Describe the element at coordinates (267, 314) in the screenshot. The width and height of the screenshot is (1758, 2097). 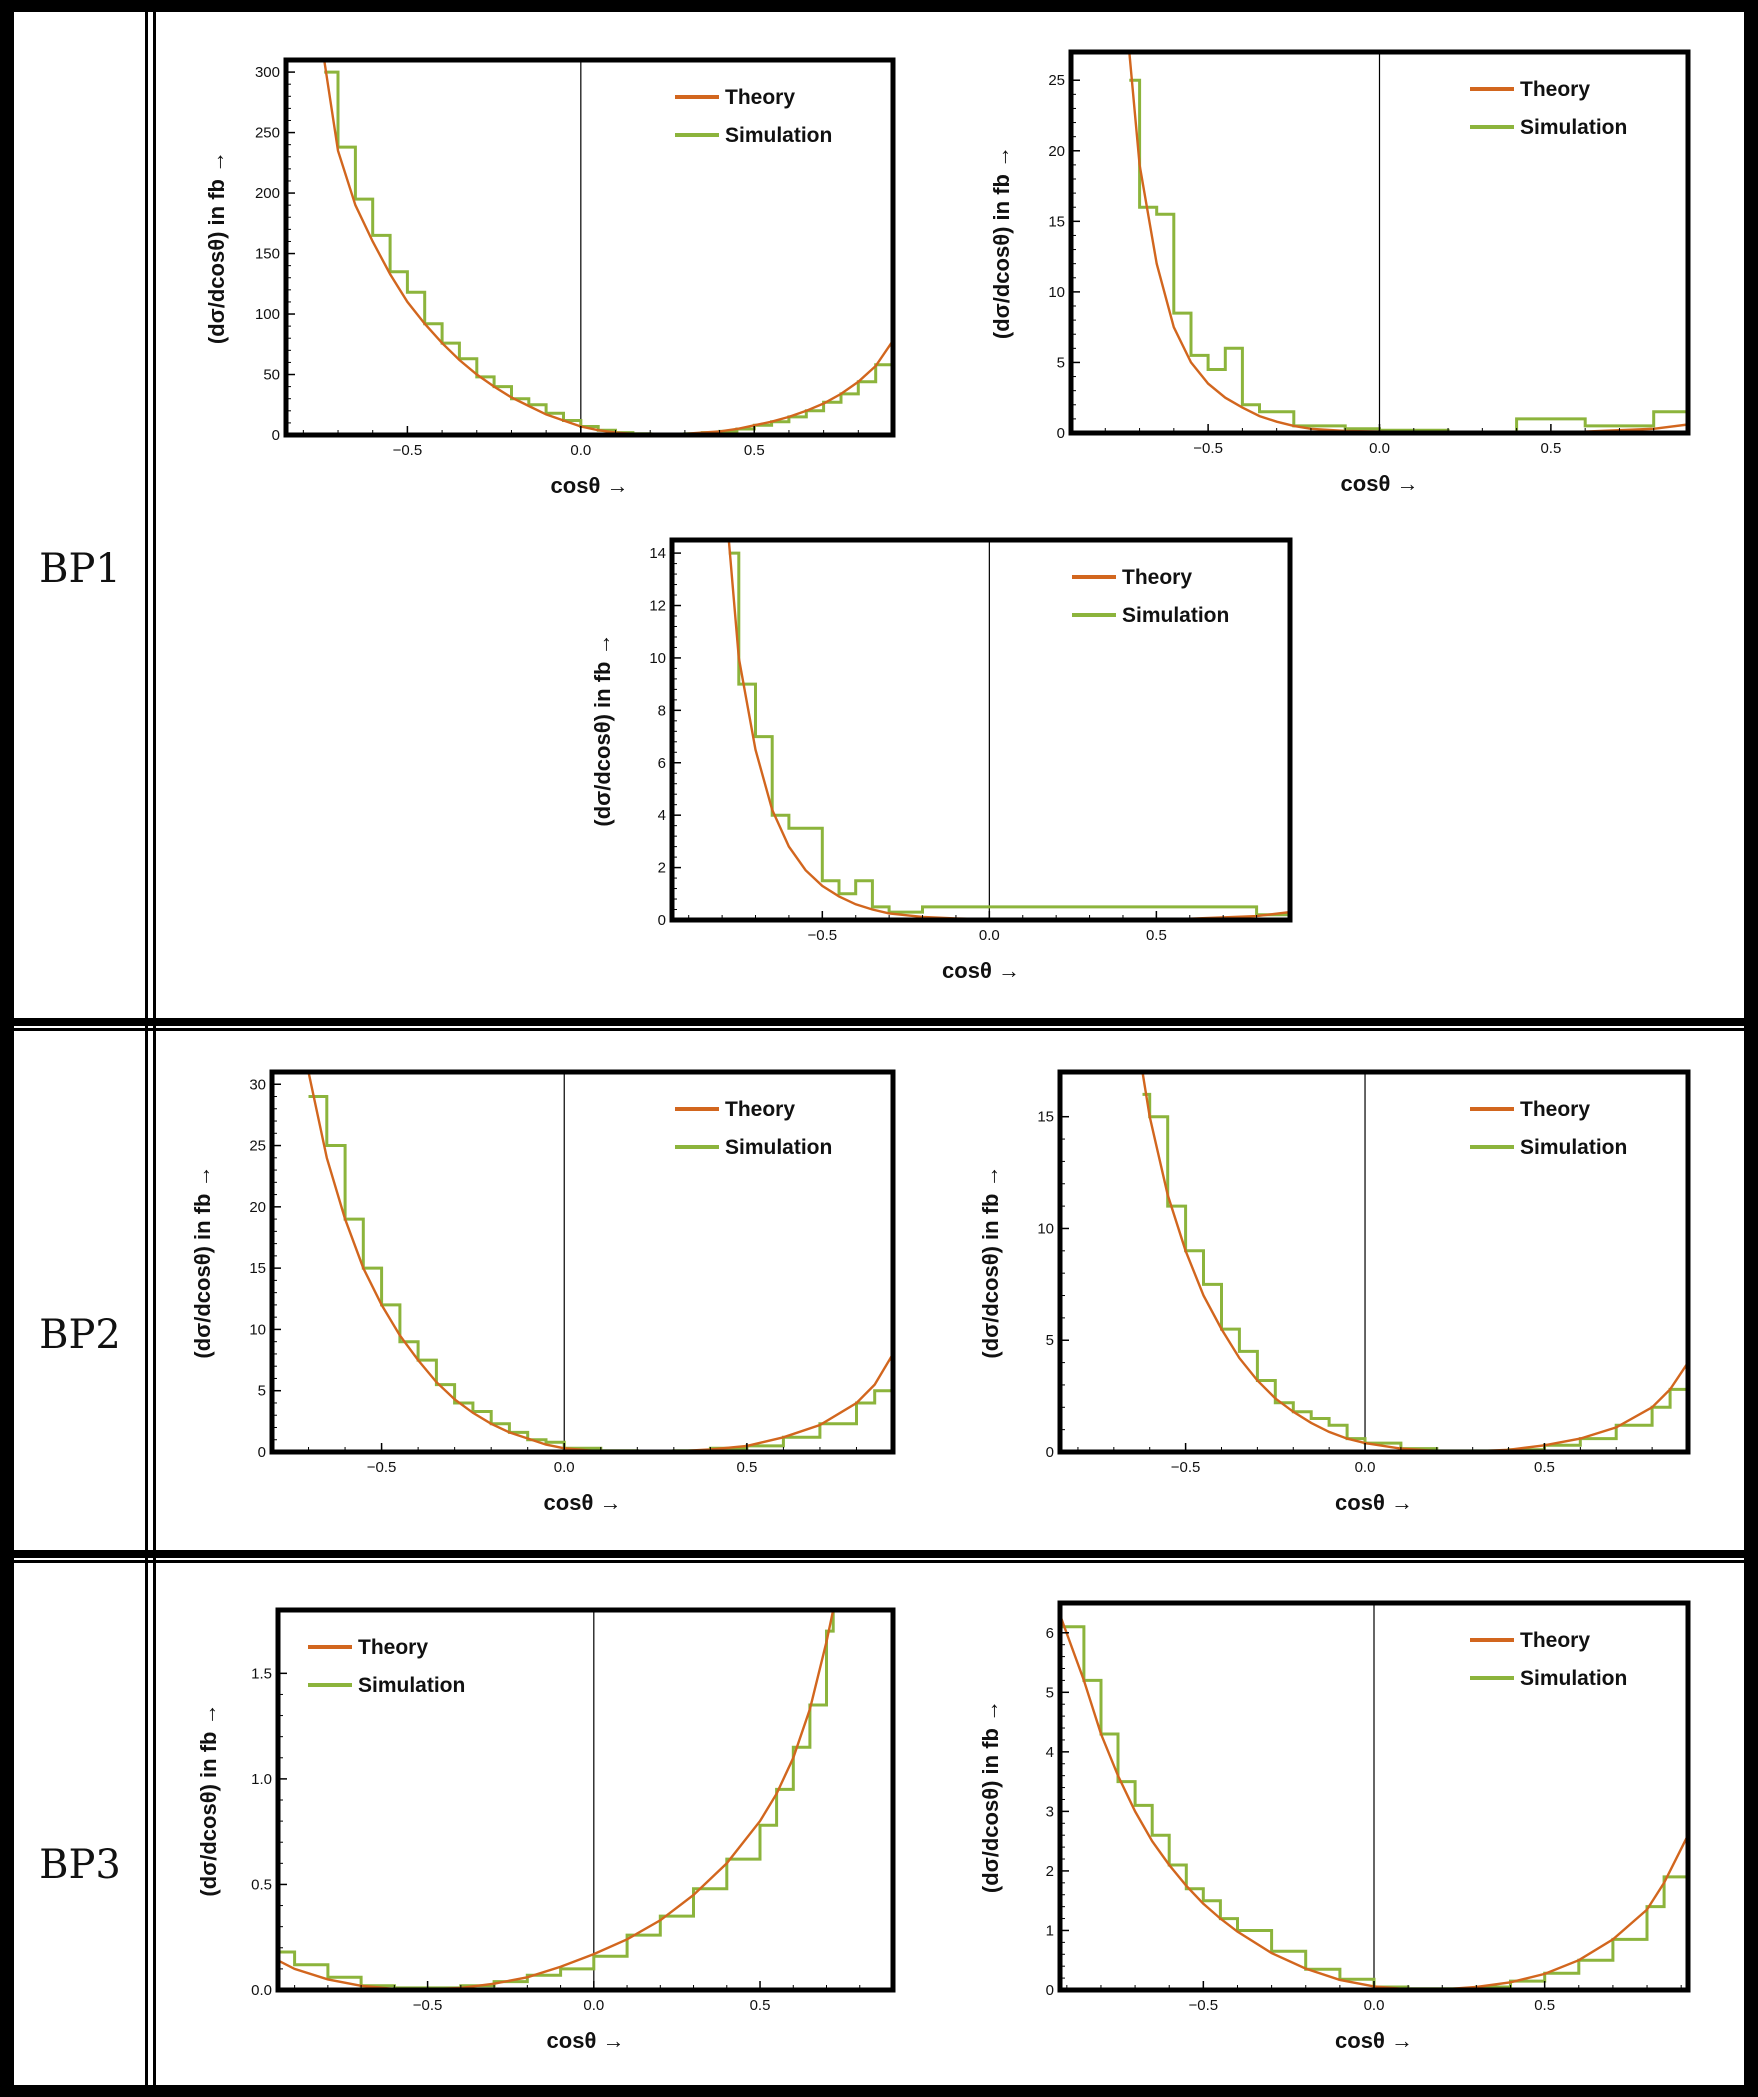
I see `y-tick-label: 100` at that location.